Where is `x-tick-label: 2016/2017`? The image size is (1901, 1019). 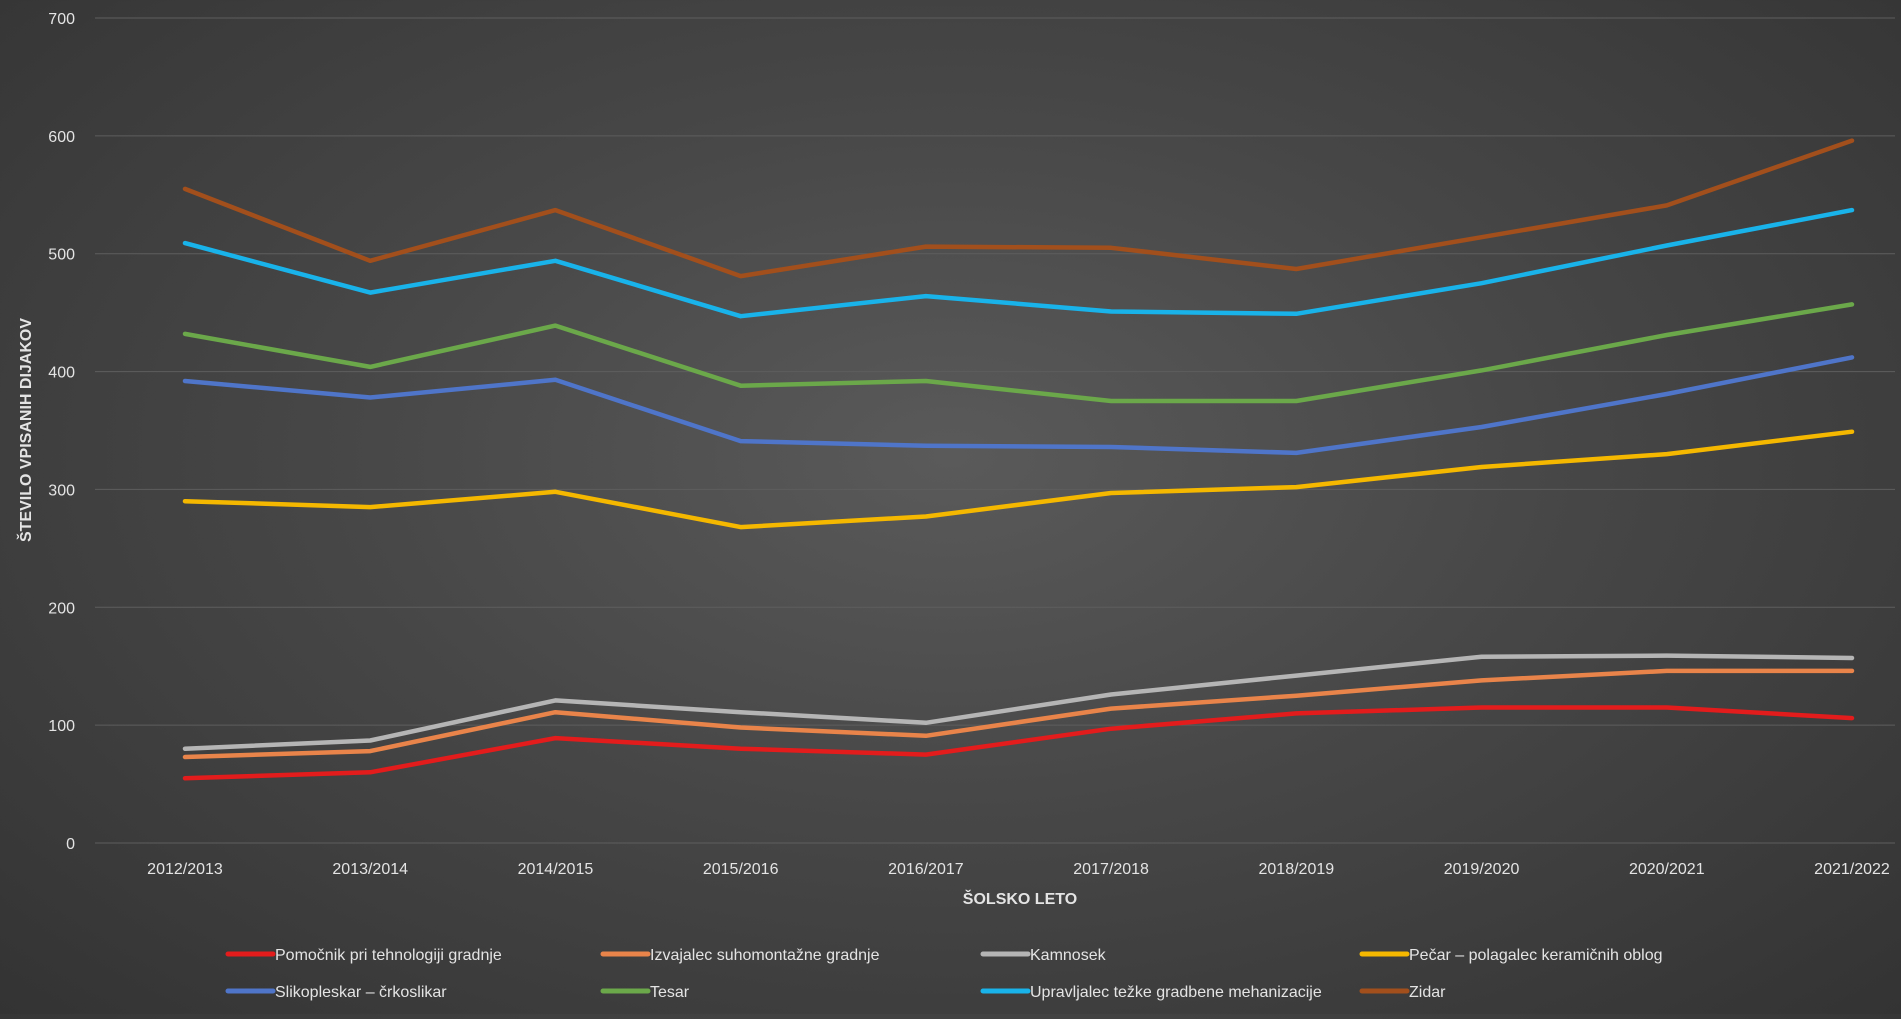
x-tick-label: 2016/2017 is located at coordinates (926, 869).